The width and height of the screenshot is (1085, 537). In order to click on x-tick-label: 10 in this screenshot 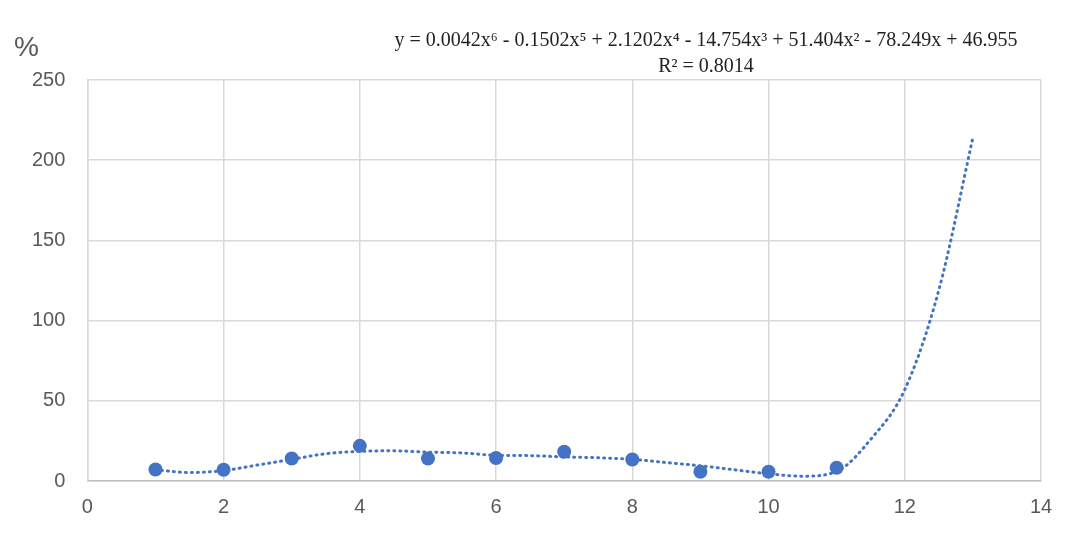, I will do `click(768, 505)`.